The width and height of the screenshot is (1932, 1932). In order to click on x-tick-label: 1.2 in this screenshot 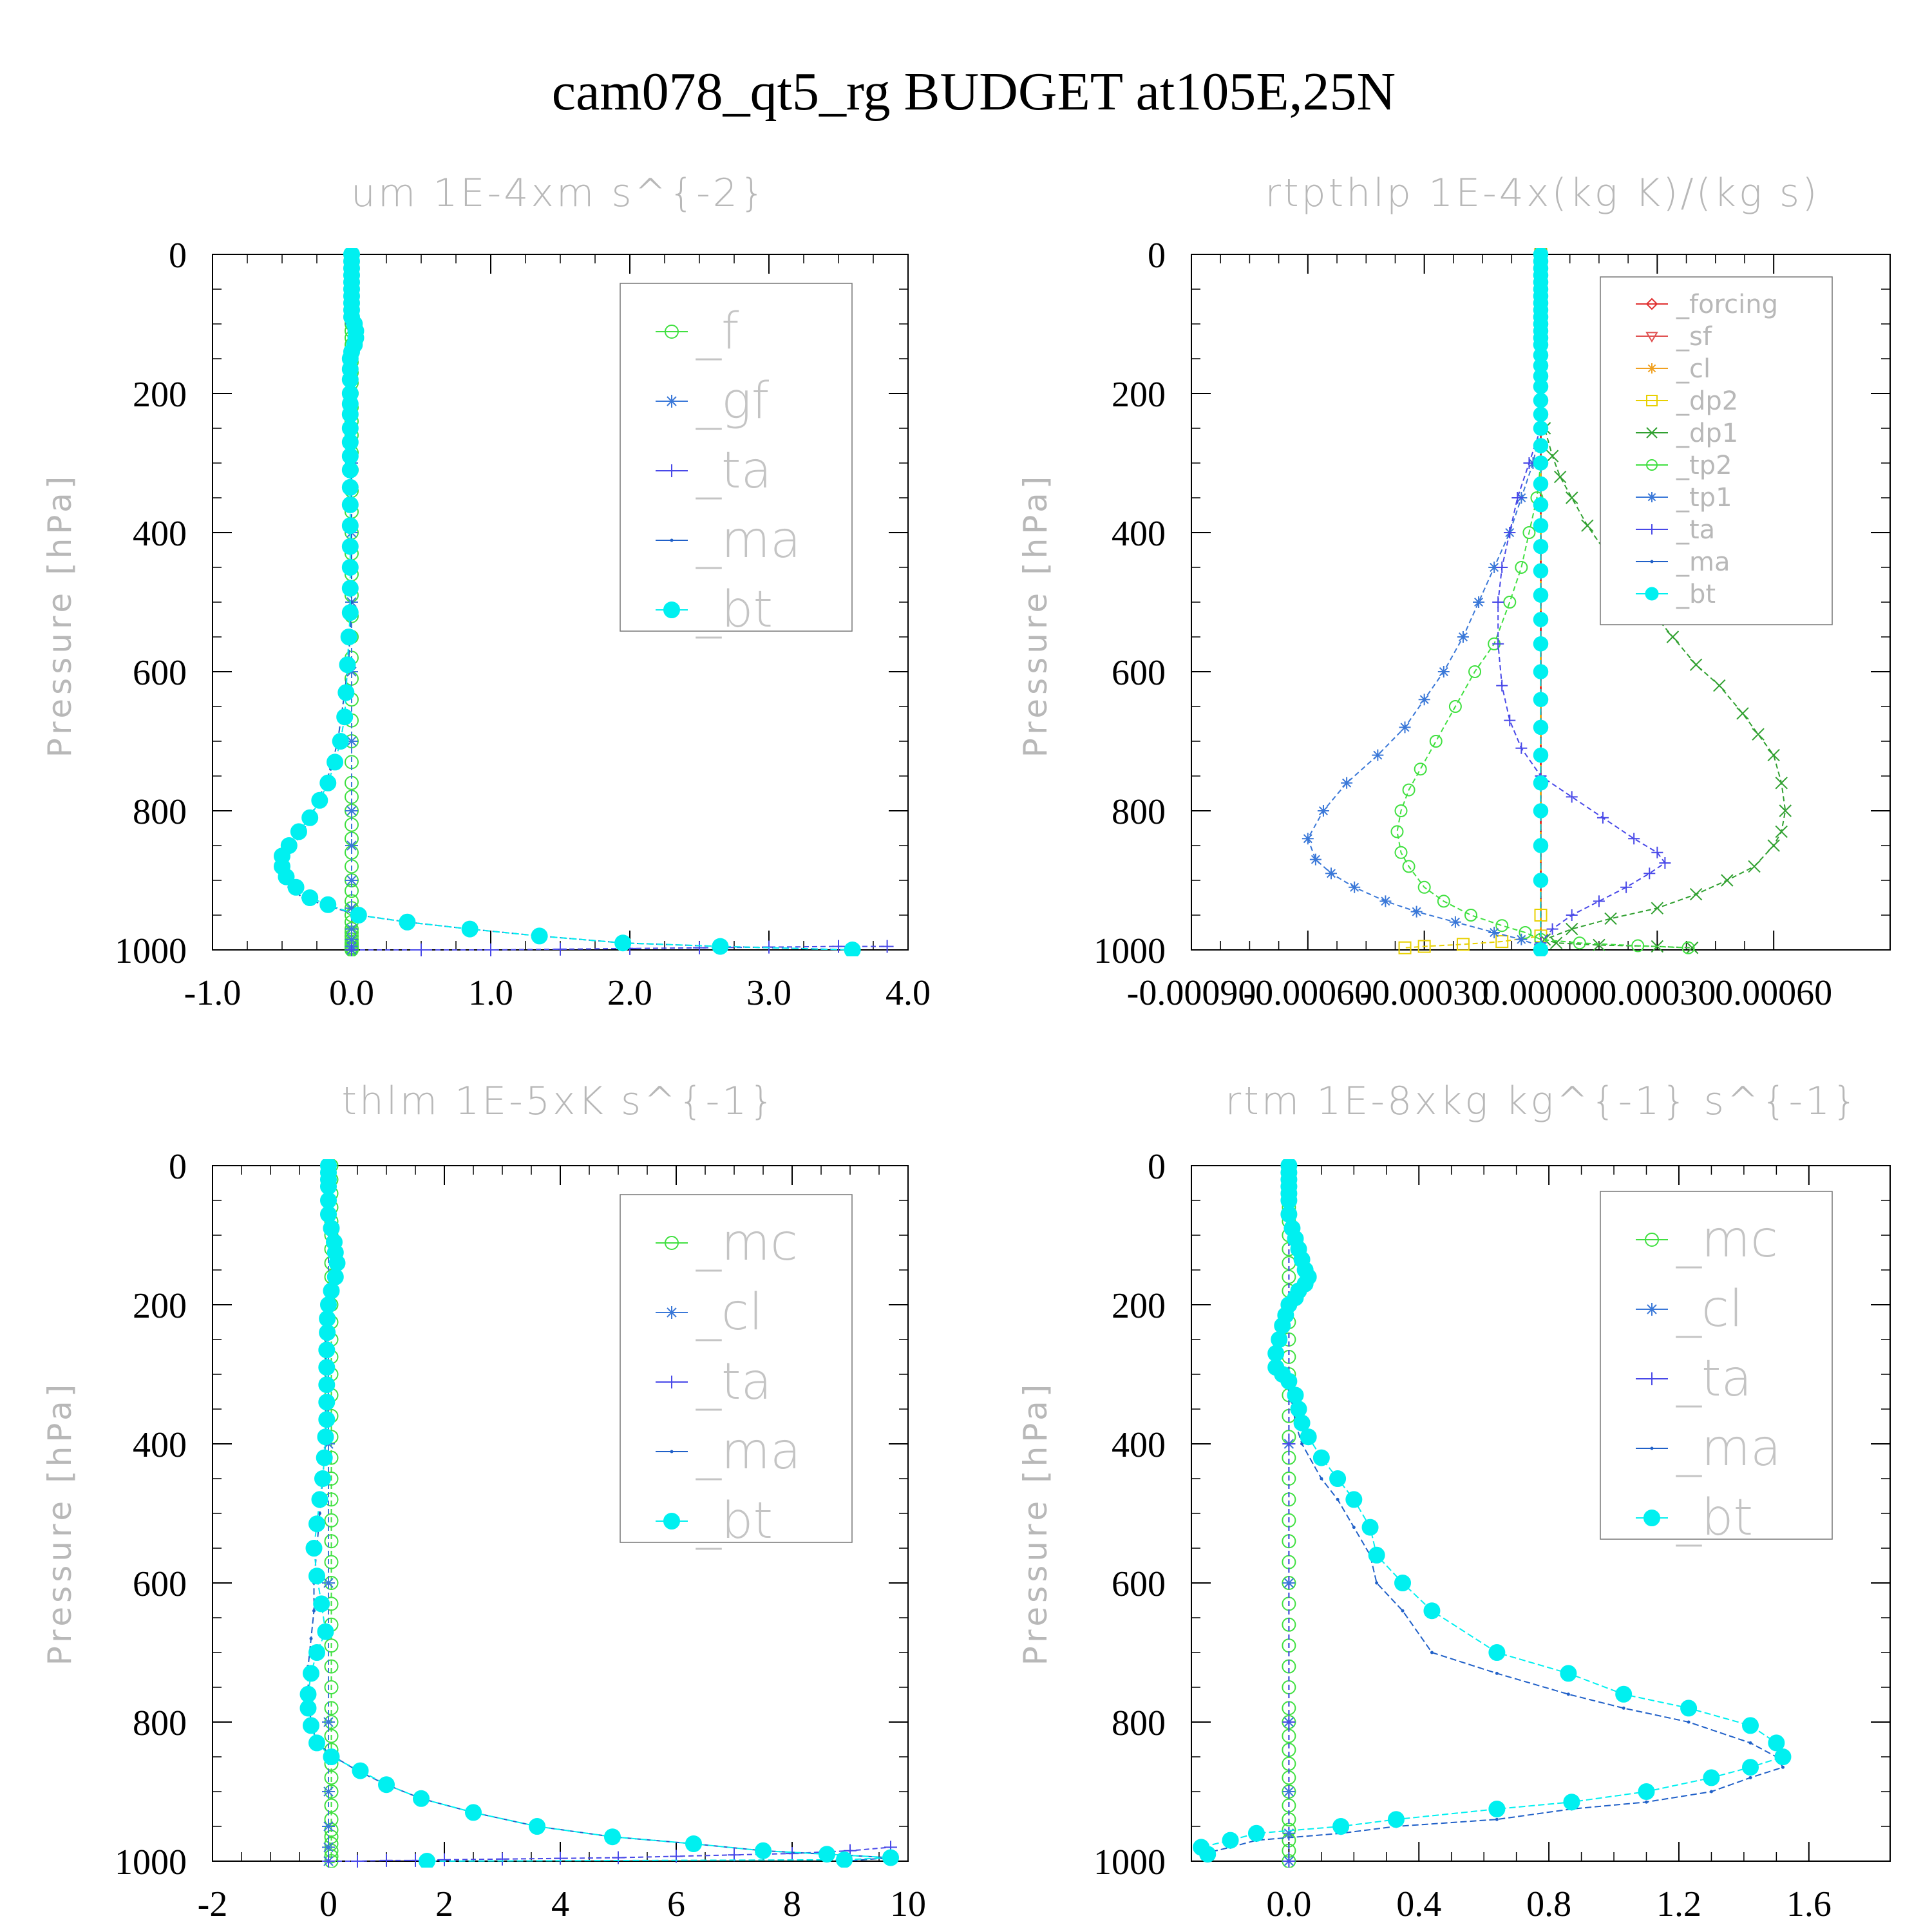, I will do `click(1678, 1904)`.